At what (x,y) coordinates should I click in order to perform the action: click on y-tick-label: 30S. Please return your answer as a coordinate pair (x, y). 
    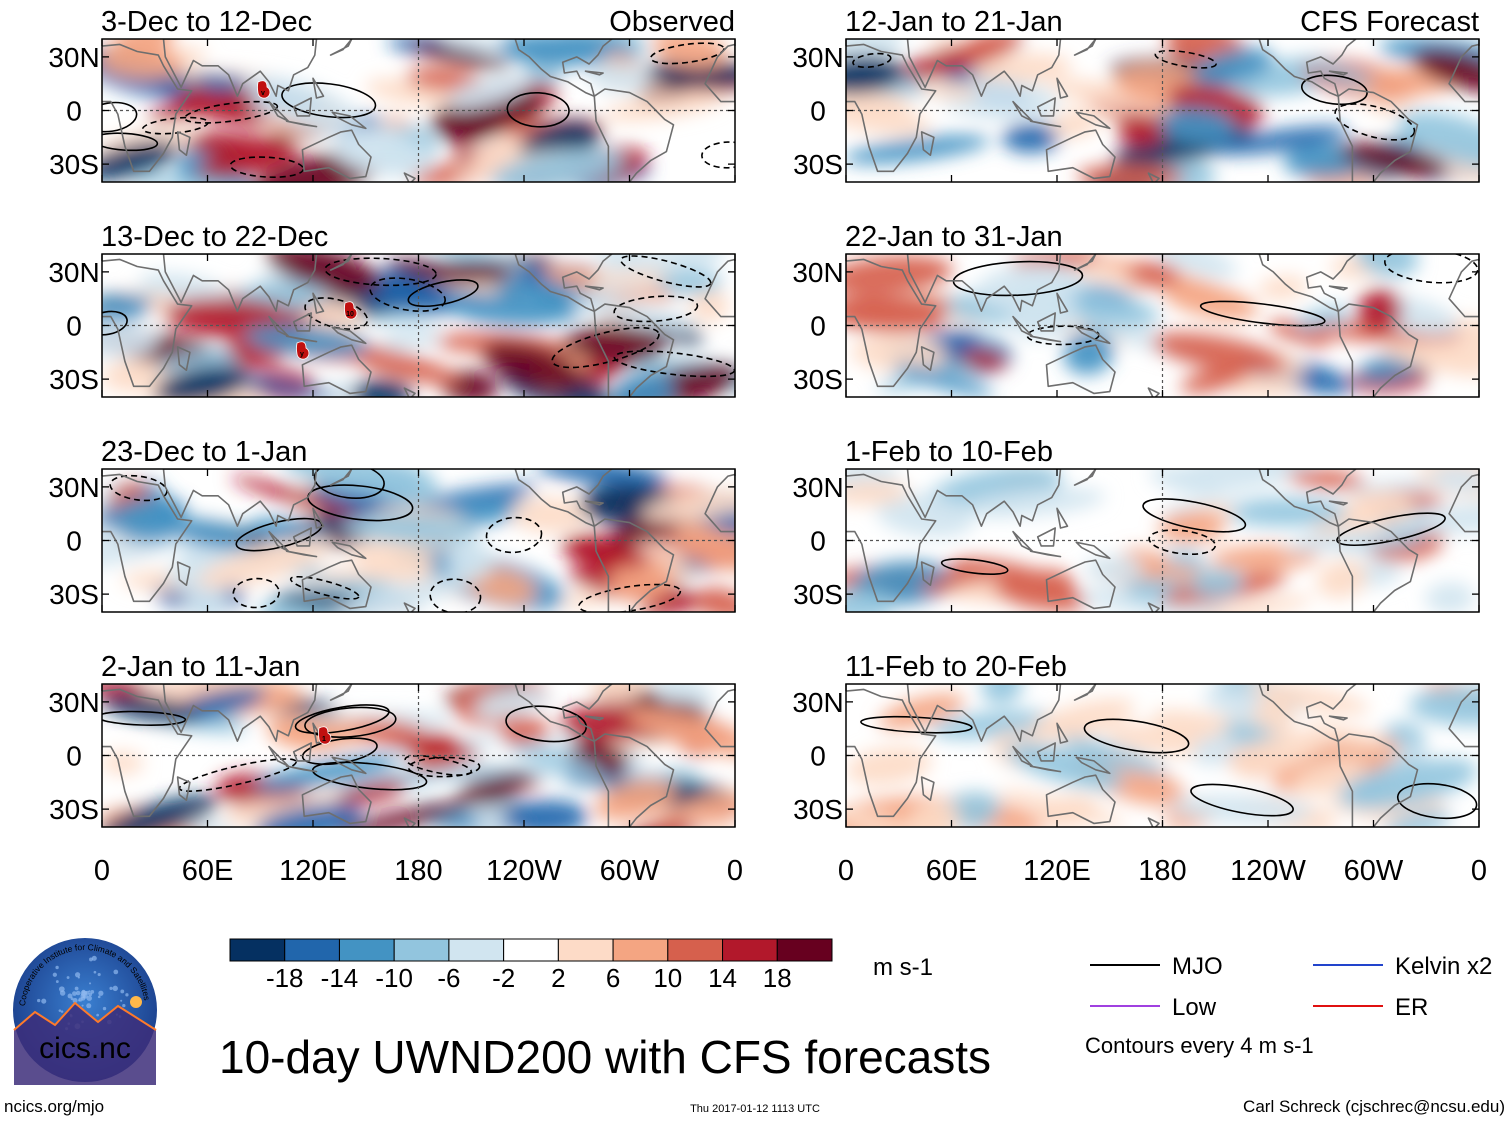
    Looking at the image, I should click on (74, 164).